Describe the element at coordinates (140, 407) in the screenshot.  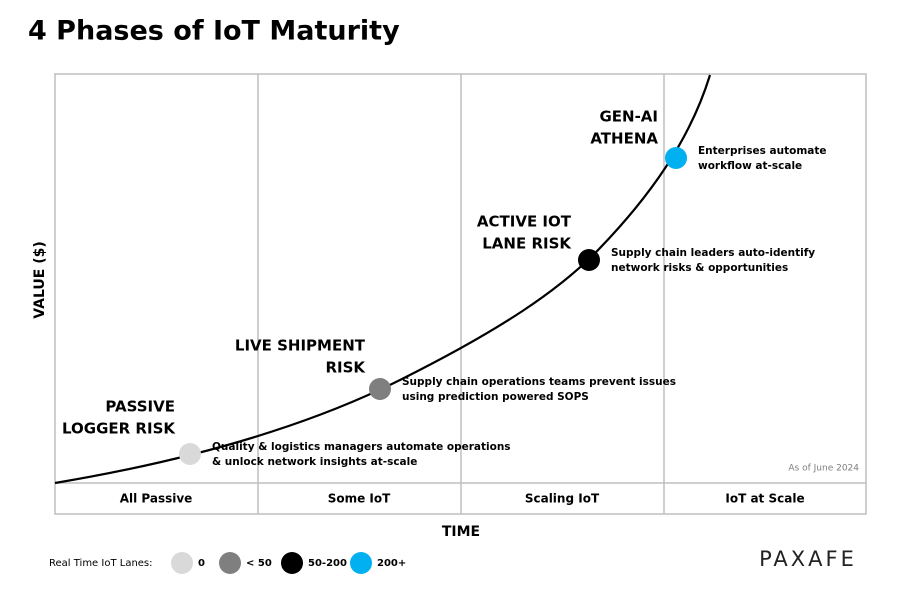
I see `point-title: PASSIVE` at that location.